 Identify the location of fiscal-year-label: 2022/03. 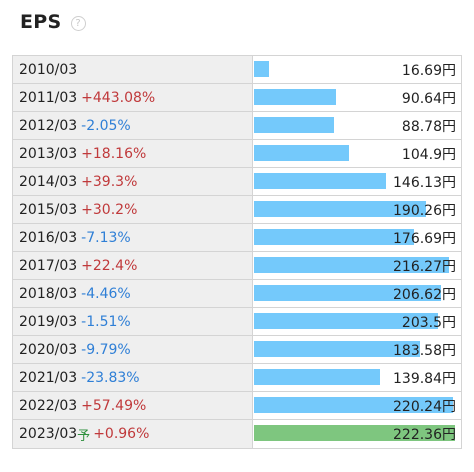
(48, 405).